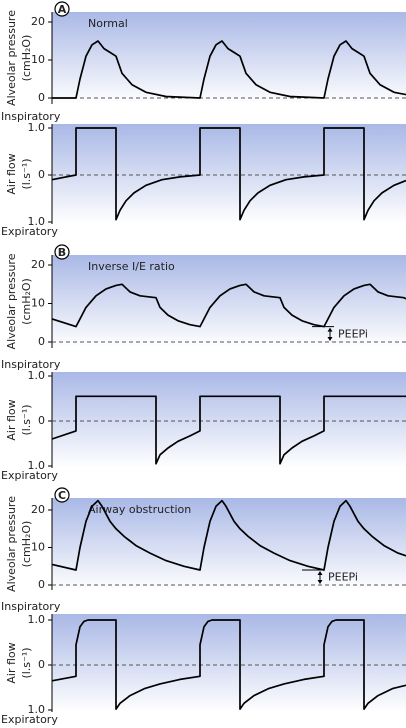 Image resolution: width=406 pixels, height=728 pixels. Describe the element at coordinates (131, 266) in the screenshot. I see `panel-title: Inverse I/E ratio` at that location.